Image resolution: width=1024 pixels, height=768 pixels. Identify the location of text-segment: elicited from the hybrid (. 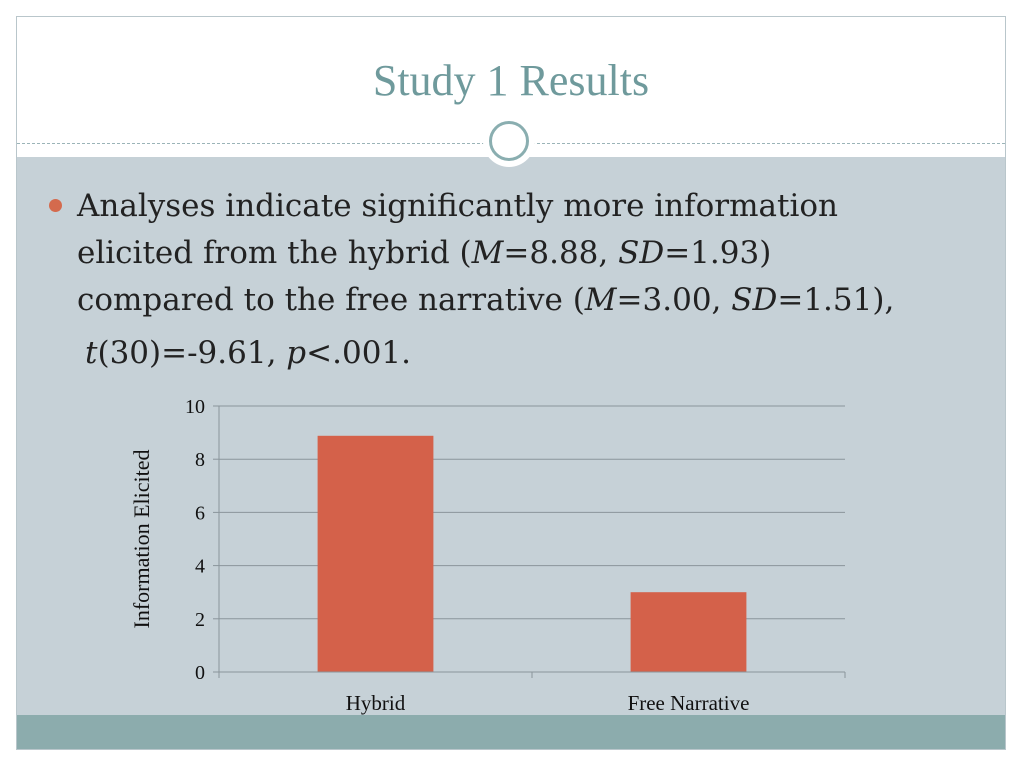
(274, 253).